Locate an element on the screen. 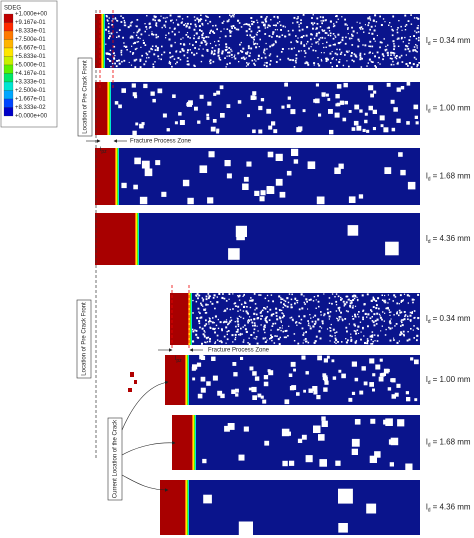 The height and width of the screenshot is (538, 474). value: = 0.34 mm is located at coordinates (452, 40).